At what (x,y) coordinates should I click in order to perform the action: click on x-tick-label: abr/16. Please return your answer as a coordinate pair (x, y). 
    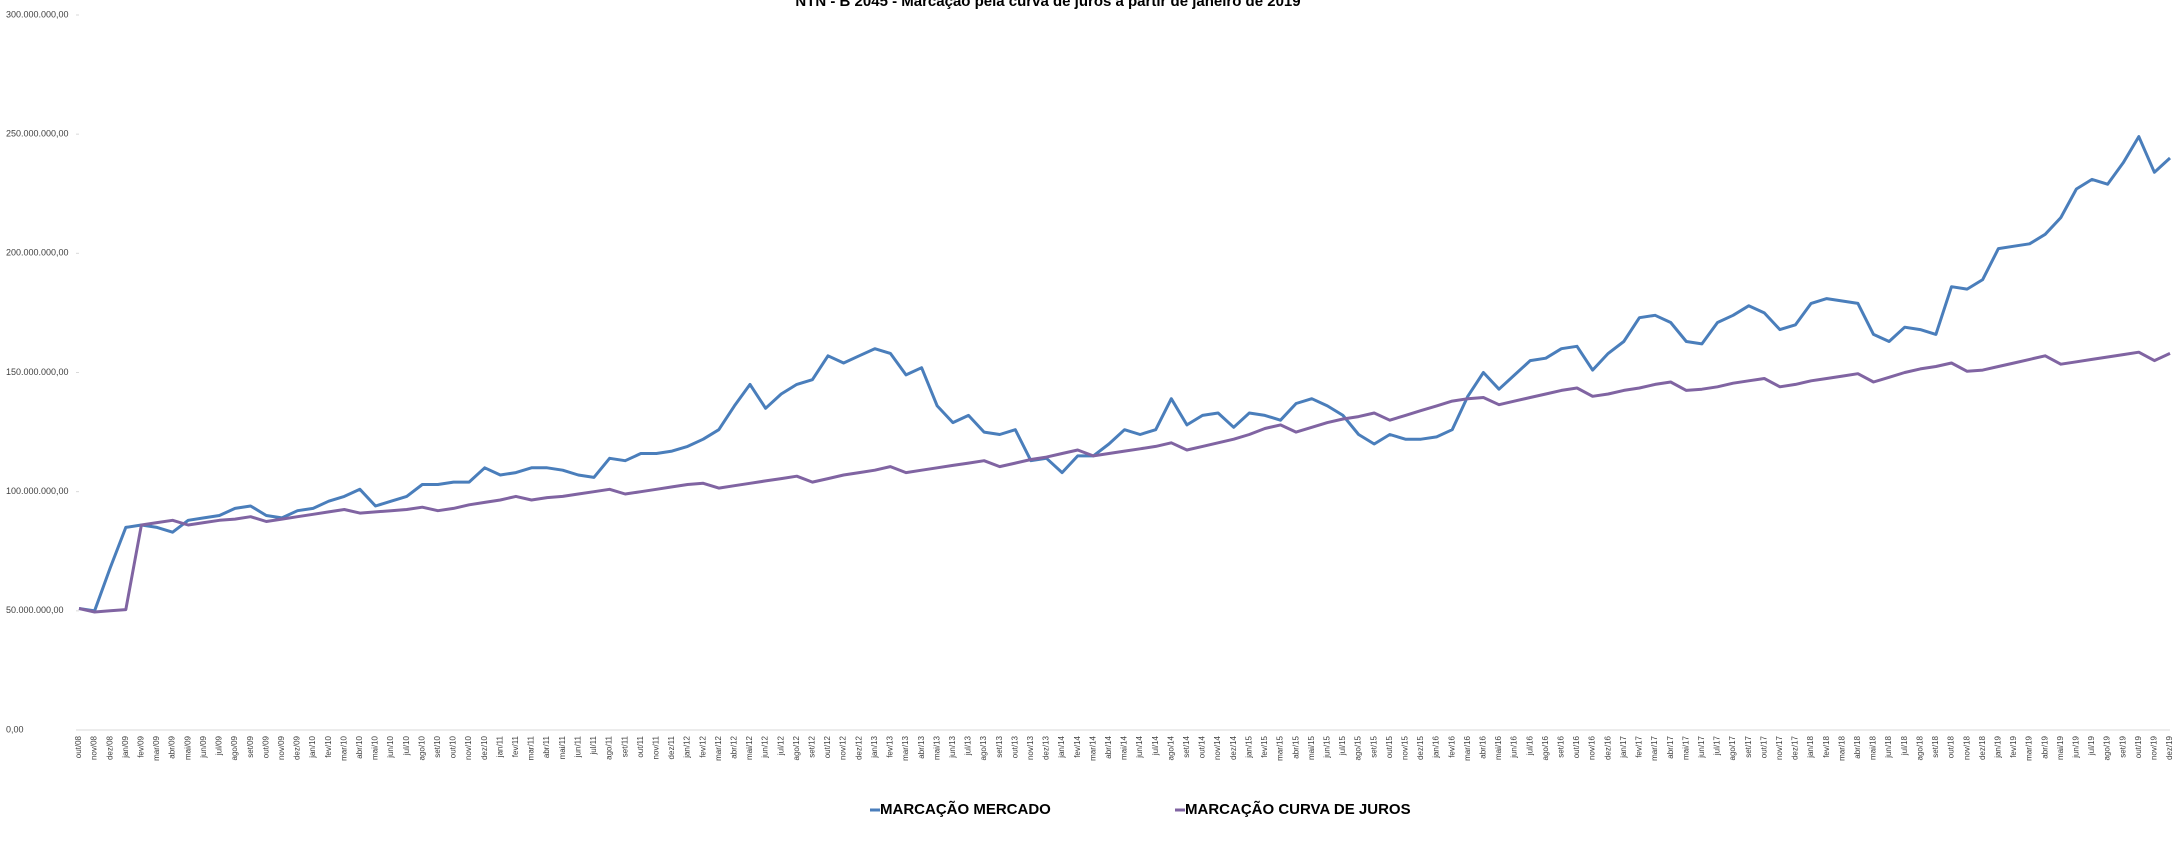
    Looking at the image, I should click on (1483, 746).